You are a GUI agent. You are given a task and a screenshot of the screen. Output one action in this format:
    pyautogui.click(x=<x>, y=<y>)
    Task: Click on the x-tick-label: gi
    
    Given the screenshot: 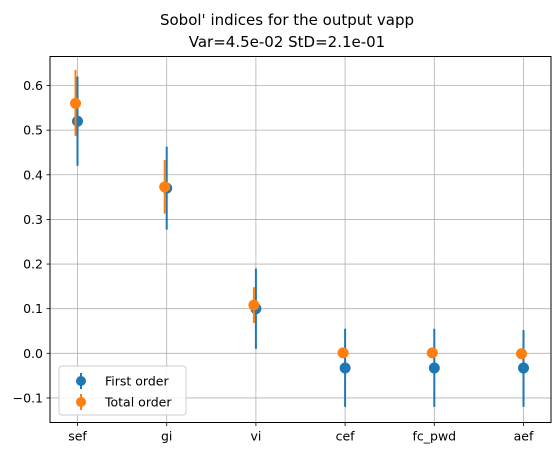 What is the action you would take?
    pyautogui.click(x=166, y=436)
    